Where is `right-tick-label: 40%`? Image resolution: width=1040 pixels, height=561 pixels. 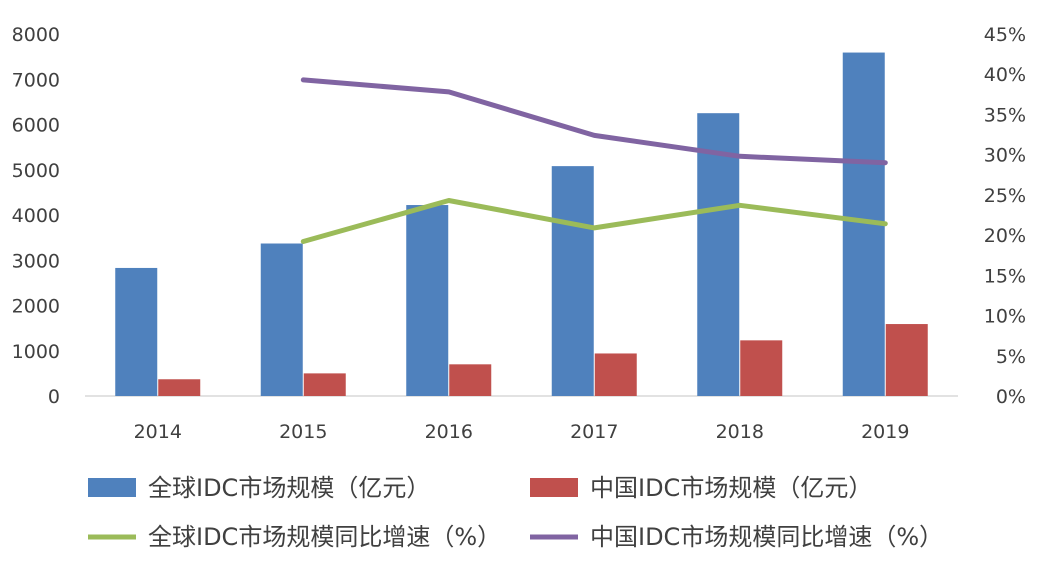 right-tick-label: 40% is located at coordinates (1005, 75).